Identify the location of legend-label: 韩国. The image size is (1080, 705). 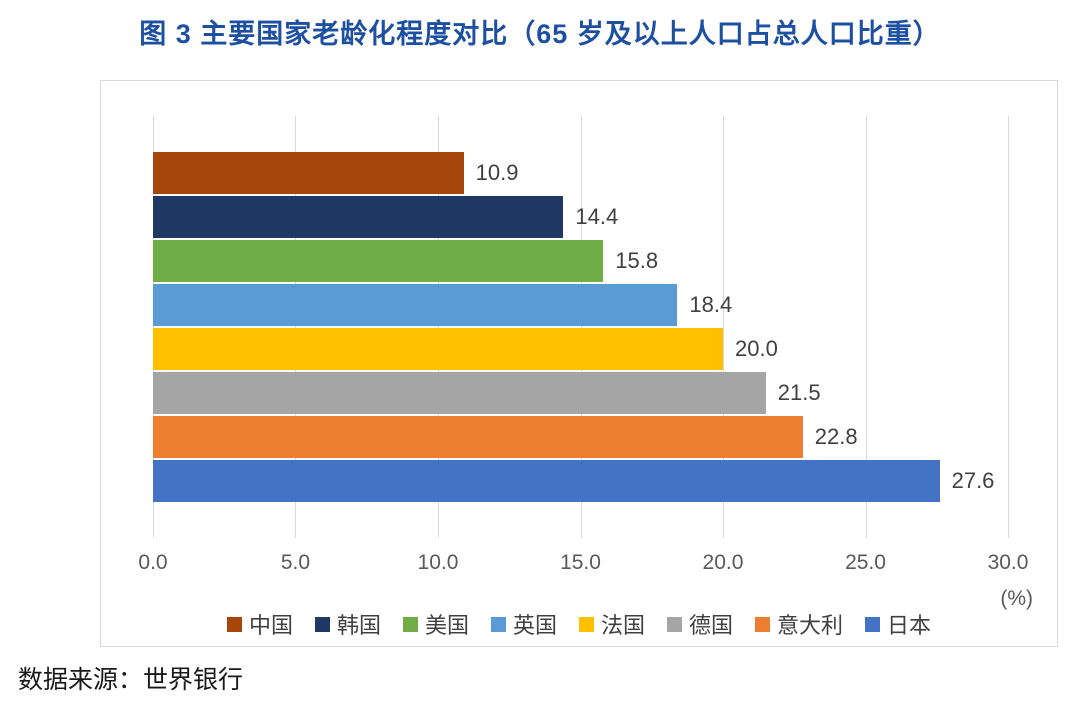
(358, 625).